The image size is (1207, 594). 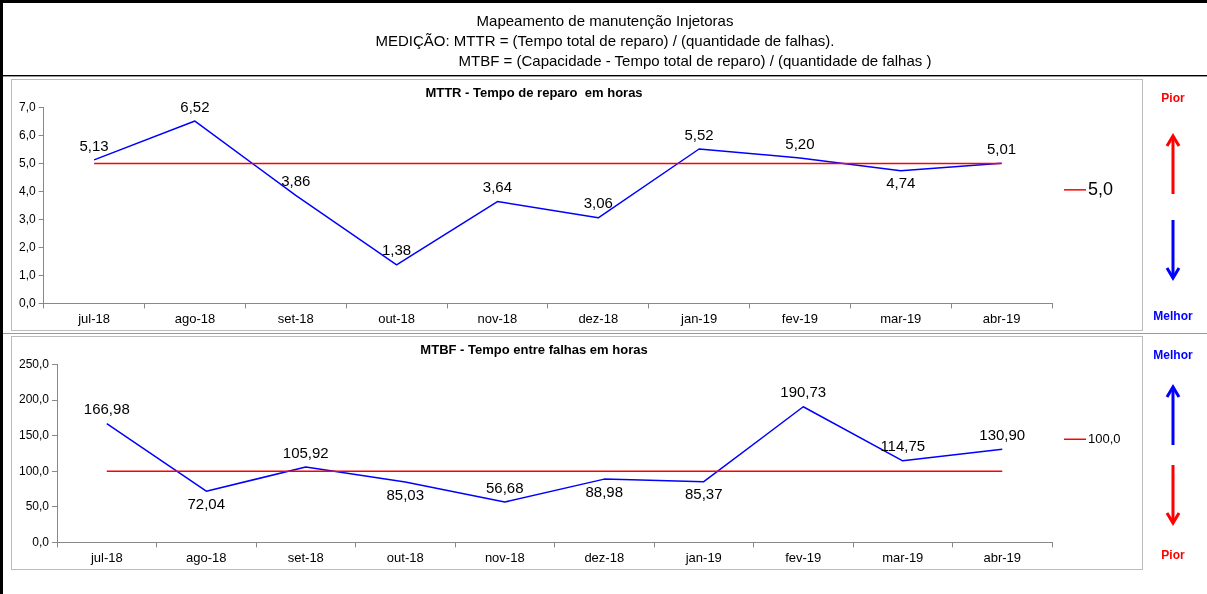 I want to click on data-label: 190,73, so click(x=803, y=392).